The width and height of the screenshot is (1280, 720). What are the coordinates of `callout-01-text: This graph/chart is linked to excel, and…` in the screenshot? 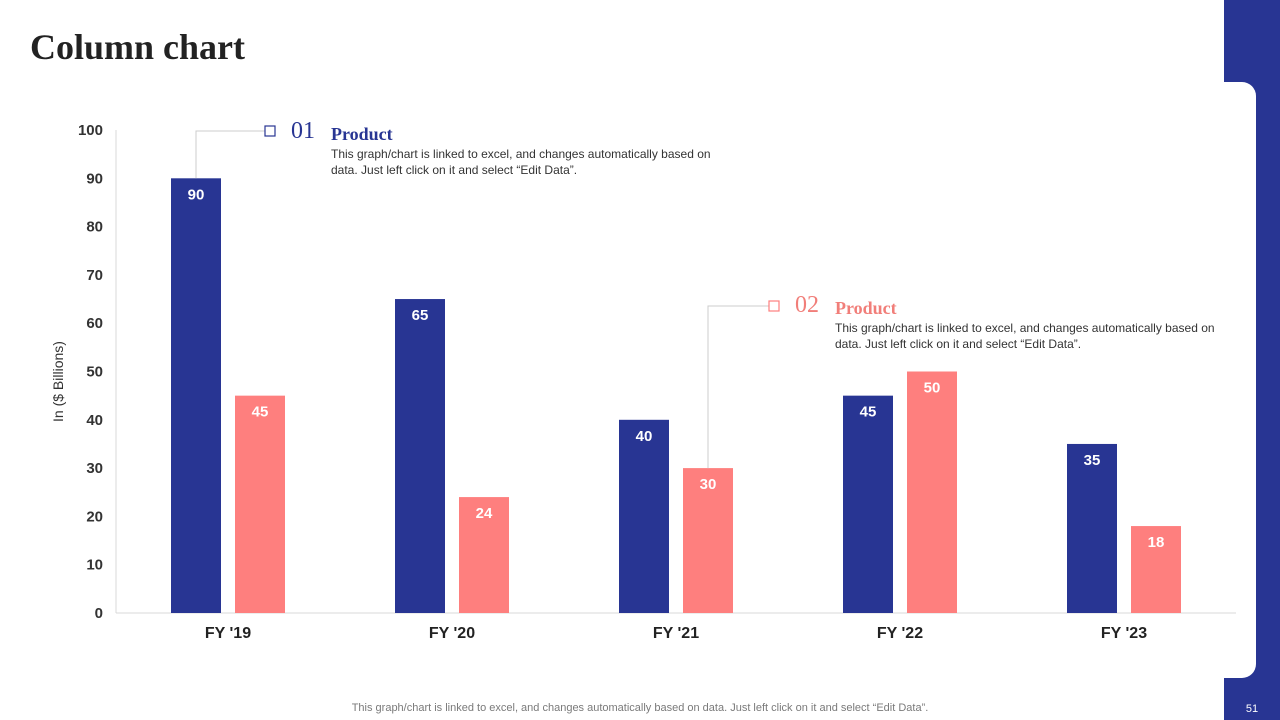 It's located at (521, 162).